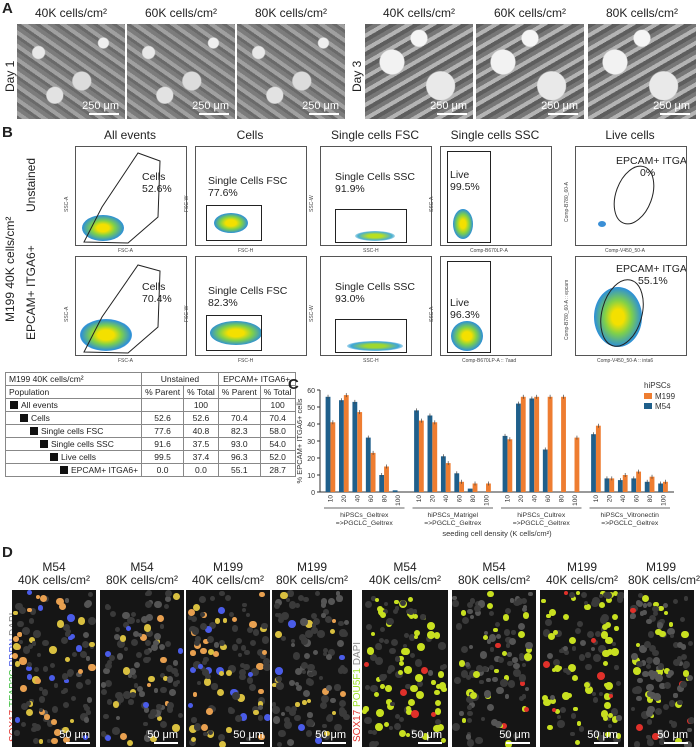 Image resolution: width=700 pixels, height=751 pixels. What do you see at coordinates (567, 309) in the screenshot?
I see `axis-b780-epcam: Comp-B780_60-A :: epcam` at bounding box center [567, 309].